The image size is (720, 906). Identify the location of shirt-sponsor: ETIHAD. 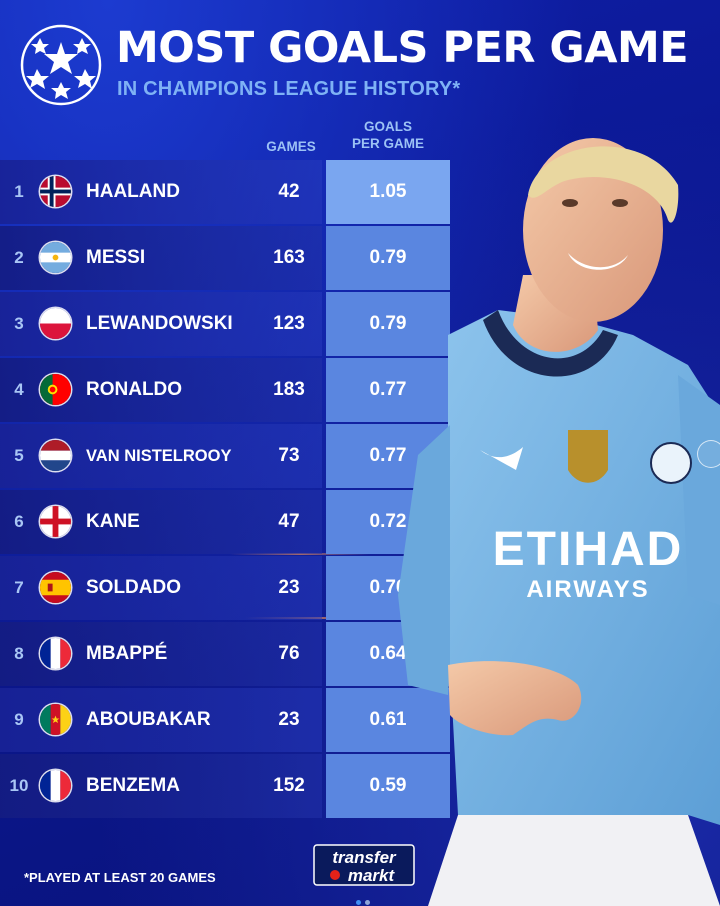
(588, 549).